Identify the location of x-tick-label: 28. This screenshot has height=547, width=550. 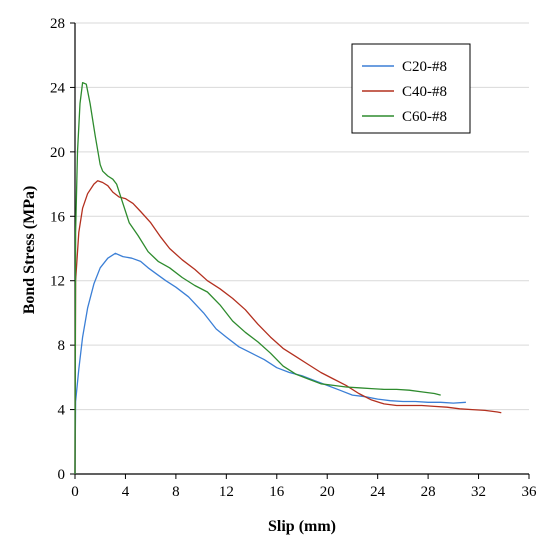
(428, 492).